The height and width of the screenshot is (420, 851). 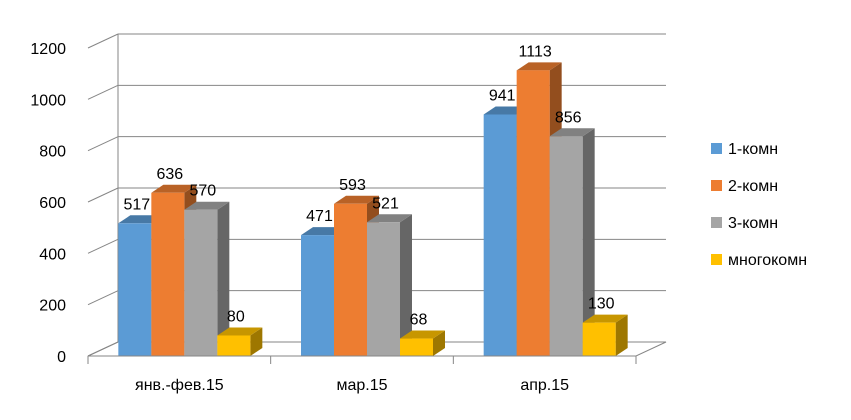 What do you see at coordinates (52, 203) in the screenshot?
I see `y-tick-label: 600` at bounding box center [52, 203].